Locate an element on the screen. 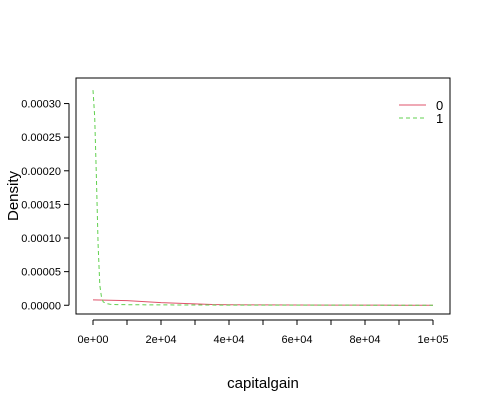 This screenshot has width=491, height=412. legend-label-0: 0 is located at coordinates (439, 105).